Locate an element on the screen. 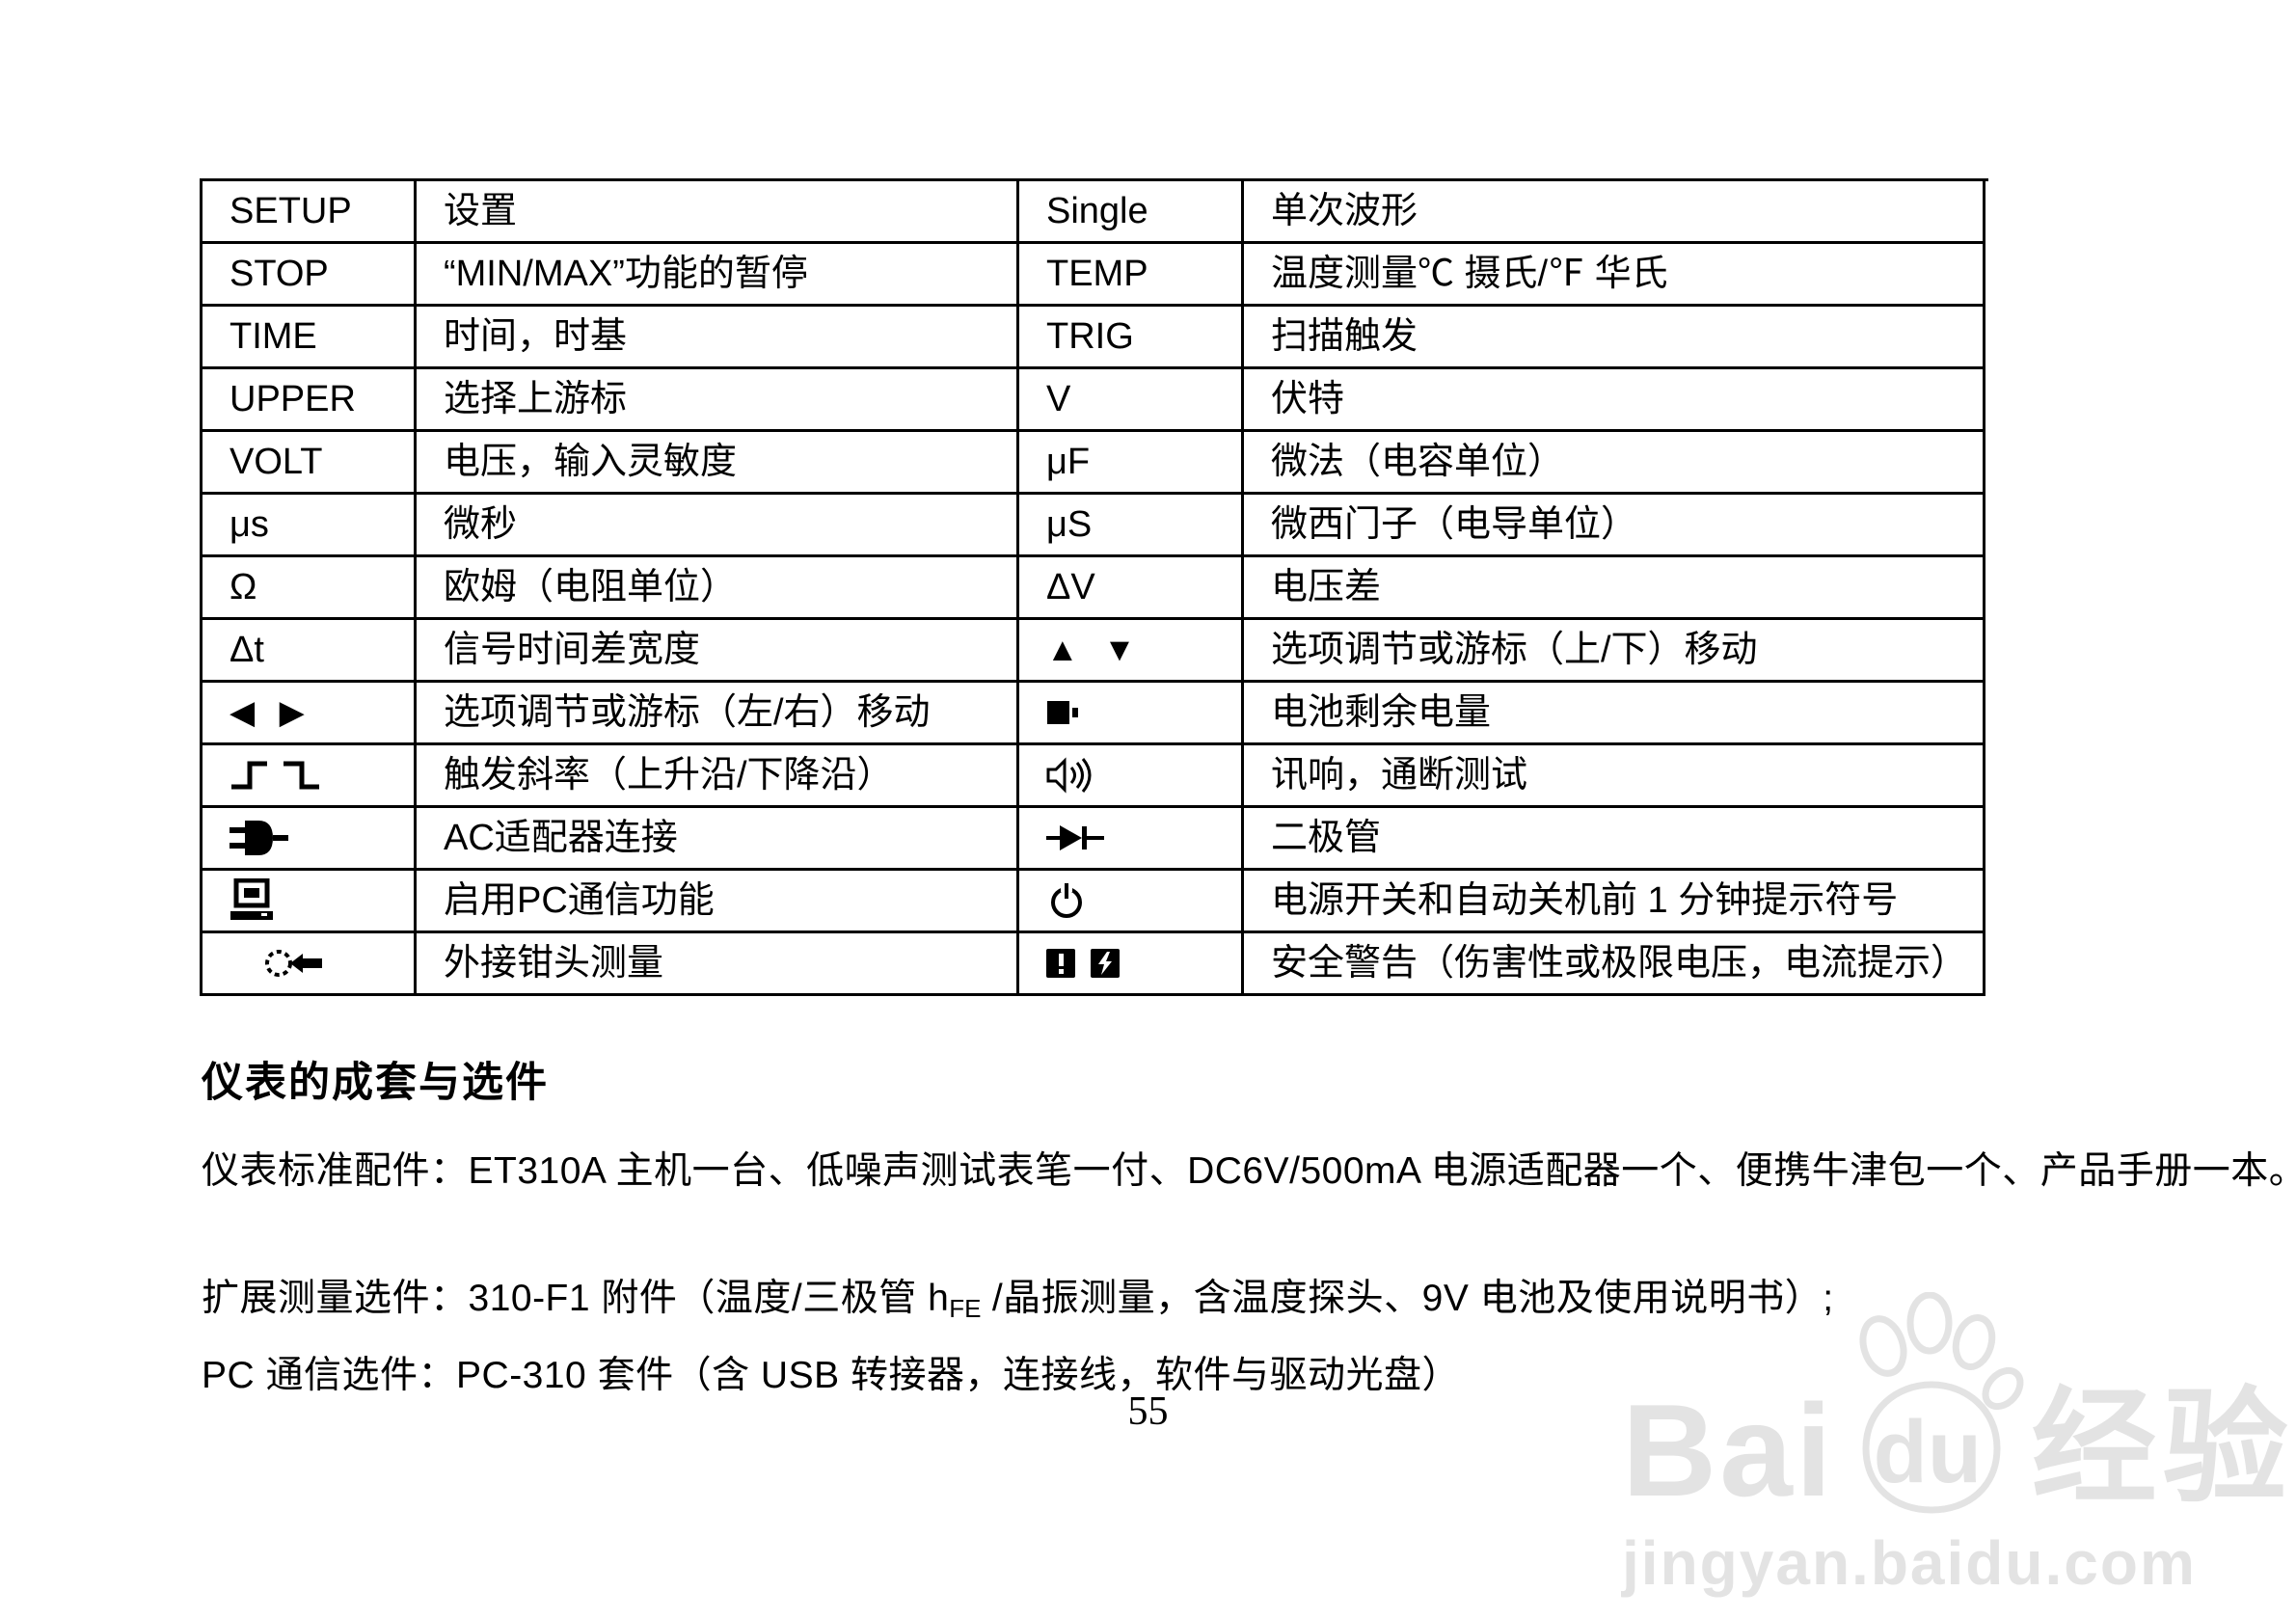  description-cell: 电压差 is located at coordinates (1614, 588).